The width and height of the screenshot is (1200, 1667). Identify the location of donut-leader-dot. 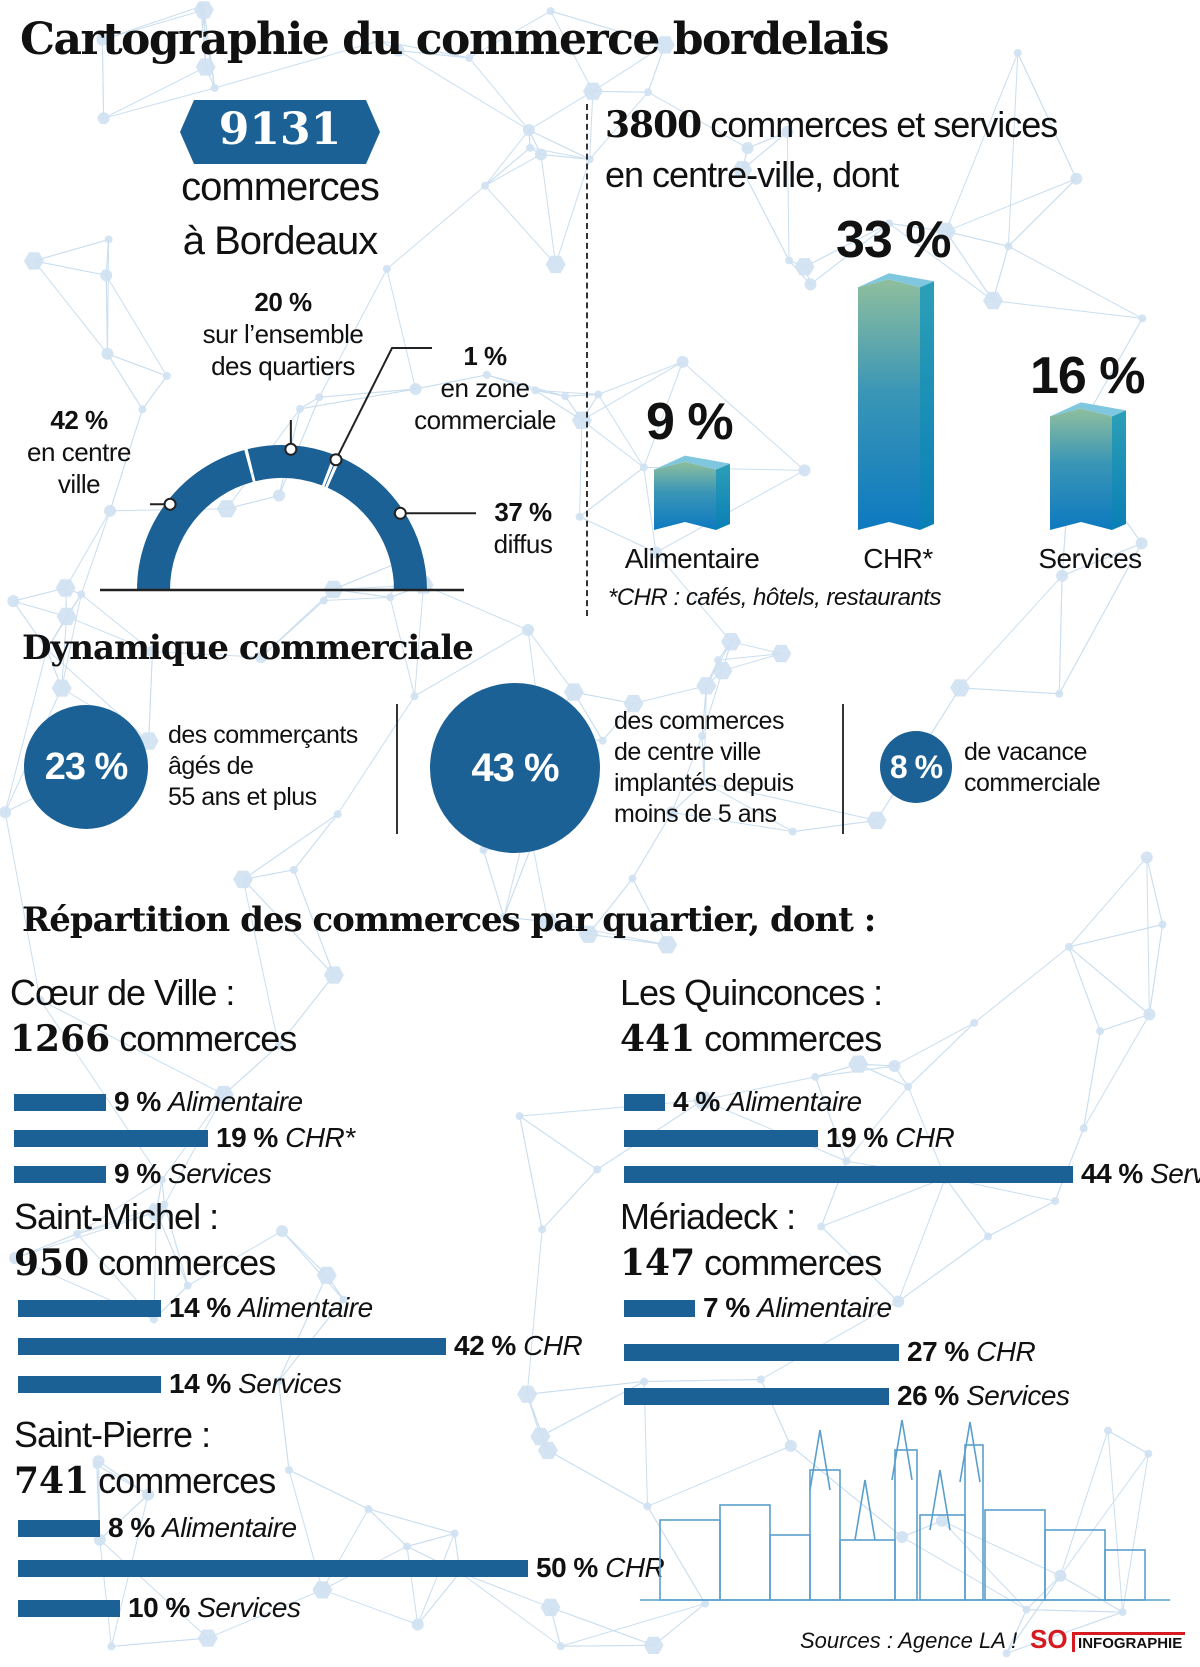
(291, 449).